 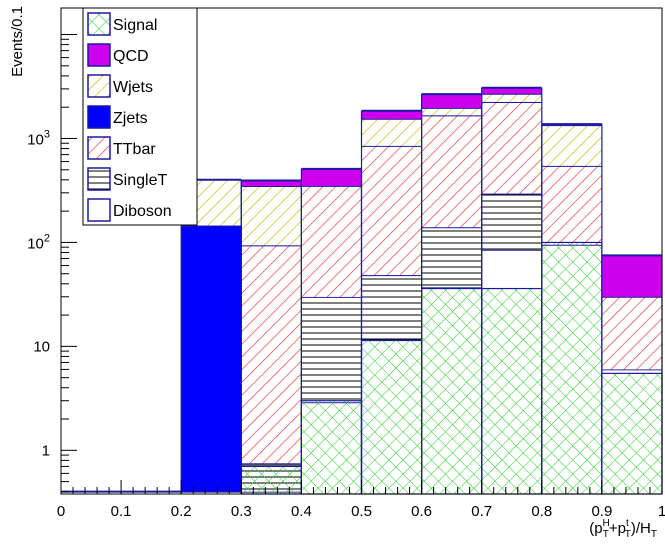 What do you see at coordinates (61, 511) in the screenshot?
I see `x-tick-label: 0` at bounding box center [61, 511].